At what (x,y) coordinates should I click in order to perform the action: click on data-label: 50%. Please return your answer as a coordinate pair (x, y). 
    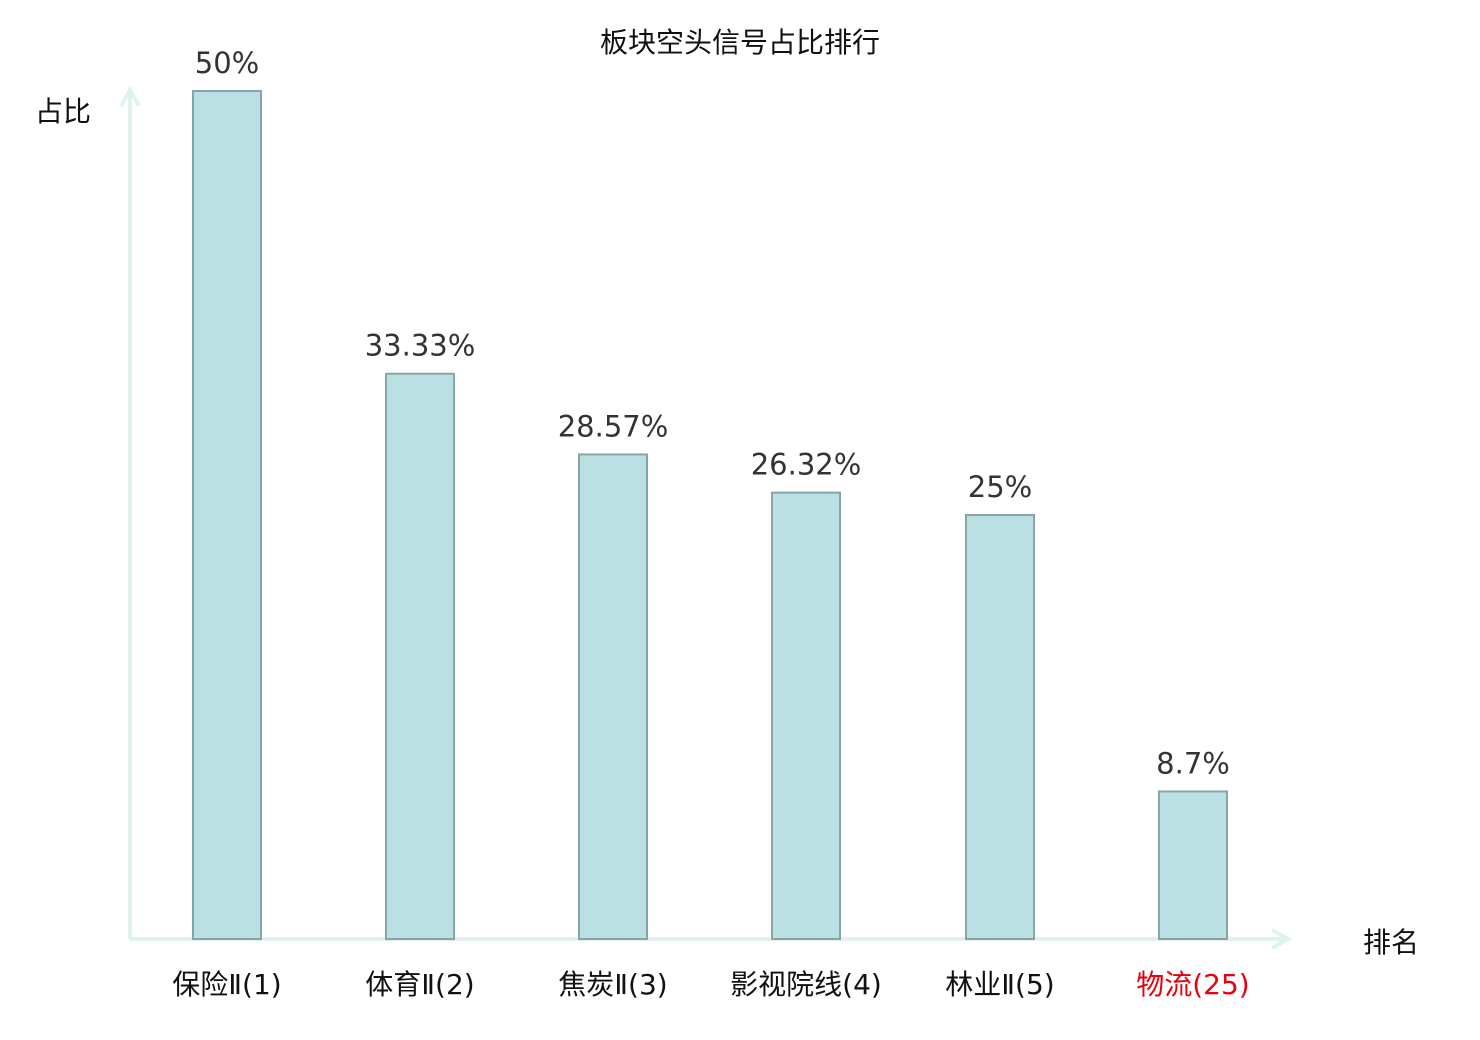
    Looking at the image, I should click on (227, 63).